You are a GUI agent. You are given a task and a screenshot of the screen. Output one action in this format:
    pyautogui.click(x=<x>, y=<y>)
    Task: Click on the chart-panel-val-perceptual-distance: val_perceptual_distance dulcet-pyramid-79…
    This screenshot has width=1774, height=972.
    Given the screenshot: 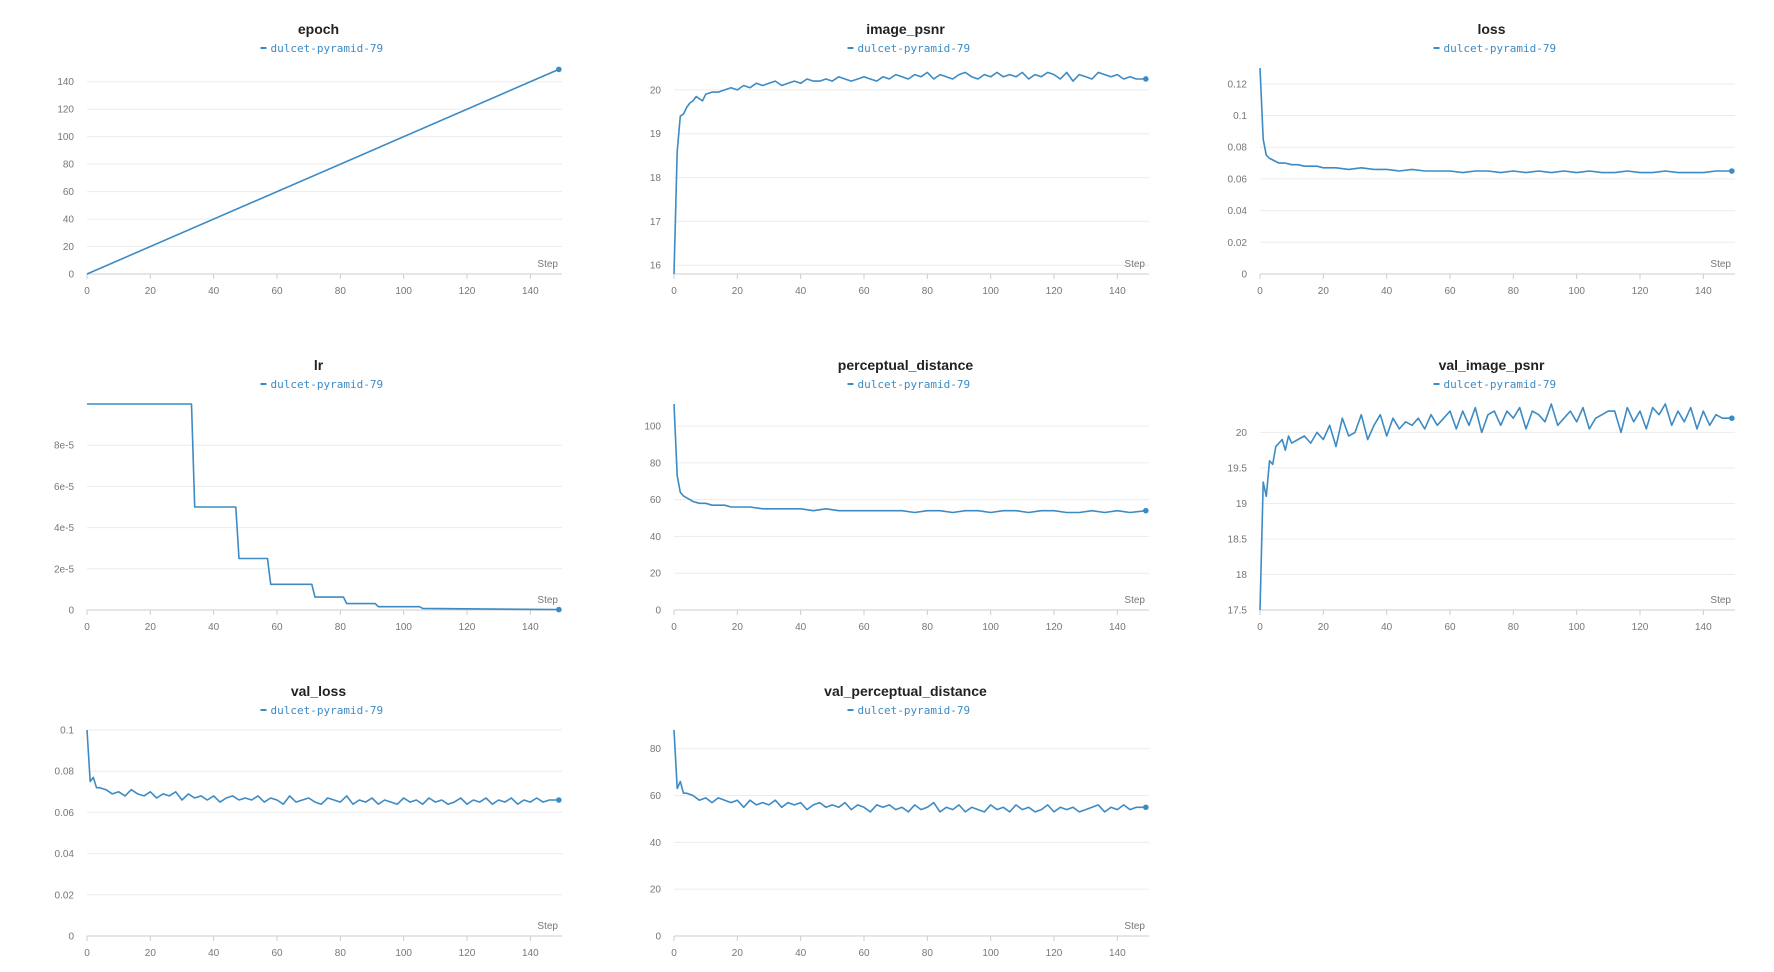 What is the action you would take?
    pyautogui.click(x=872, y=822)
    